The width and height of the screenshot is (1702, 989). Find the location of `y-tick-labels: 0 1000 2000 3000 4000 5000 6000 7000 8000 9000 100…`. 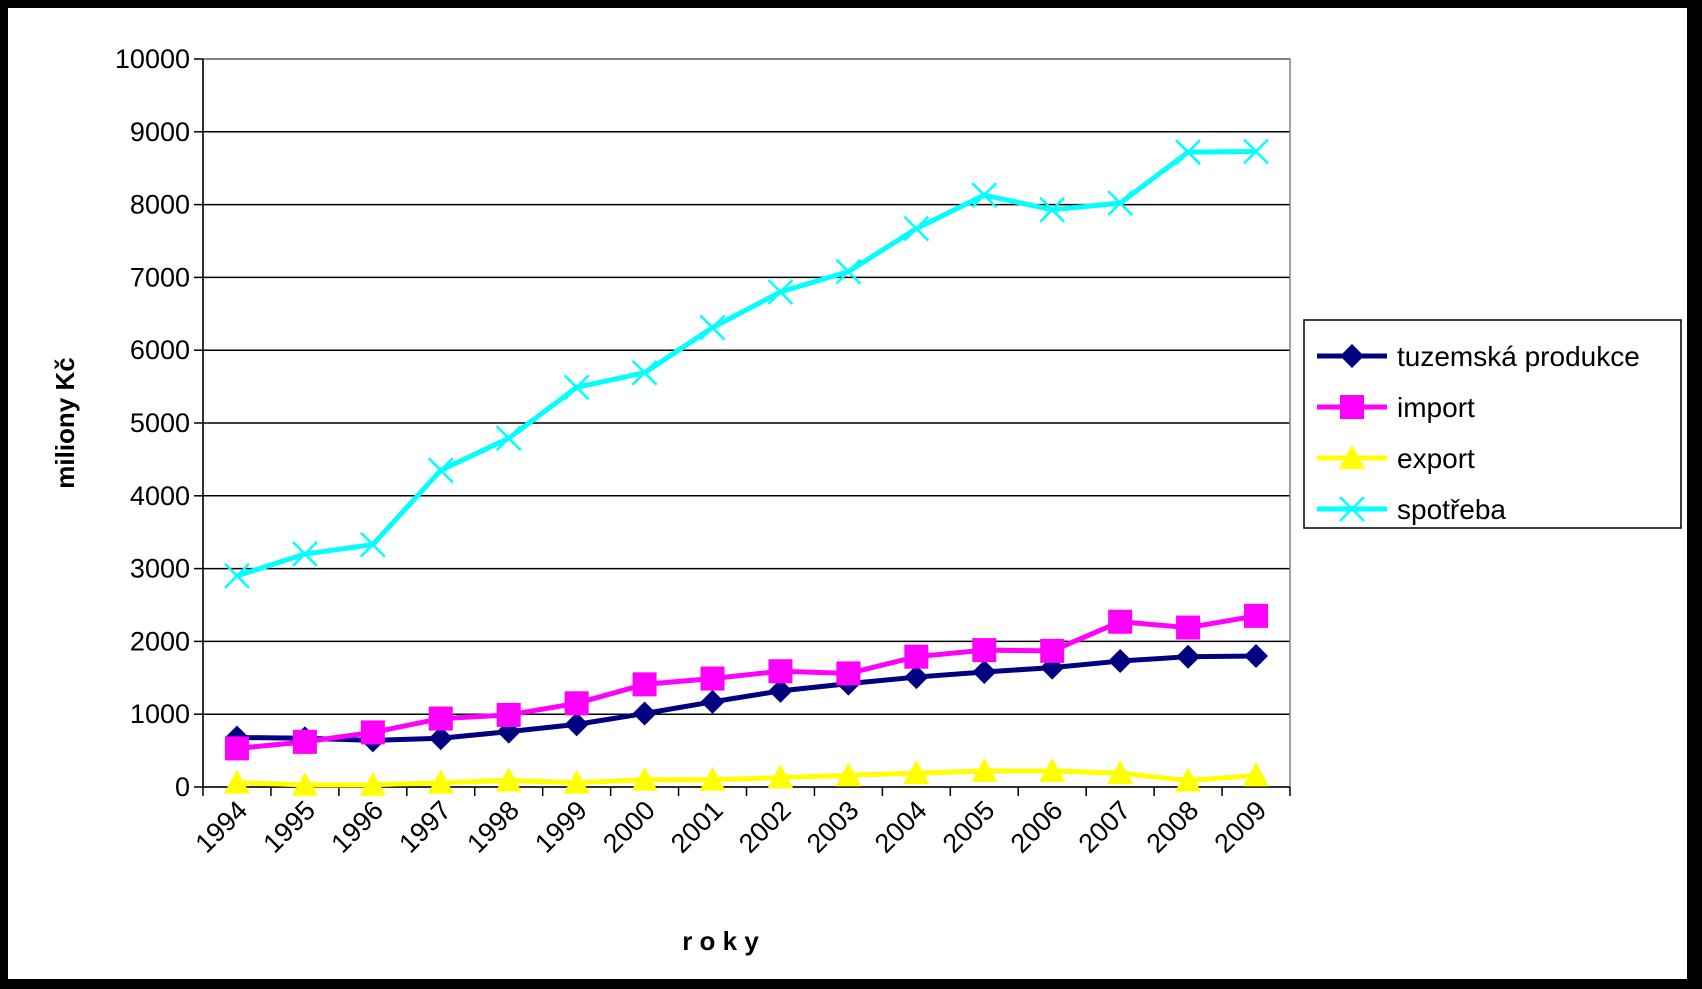

y-tick-labels: 0 1000 2000 3000 4000 5000 6000 7000 8000 9000 100… is located at coordinates (152, 423).